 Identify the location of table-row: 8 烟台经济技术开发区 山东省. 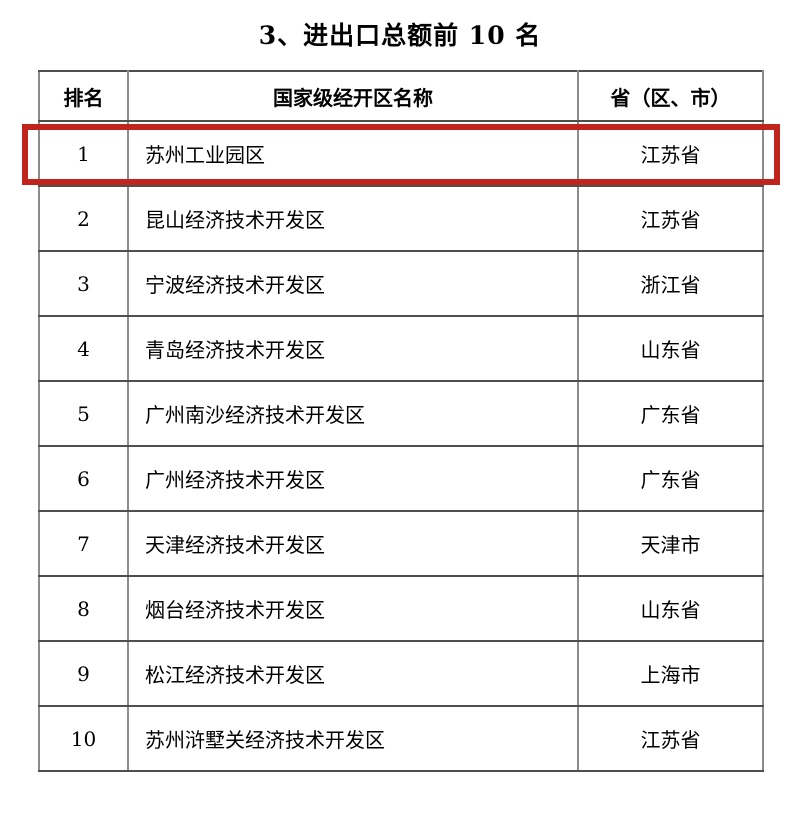
(401, 608).